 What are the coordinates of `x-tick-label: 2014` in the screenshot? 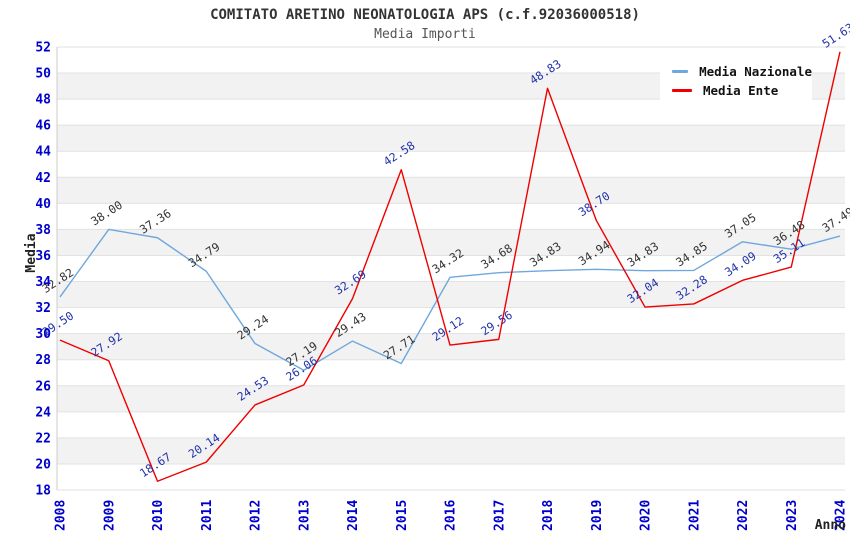 It's located at (353, 515).